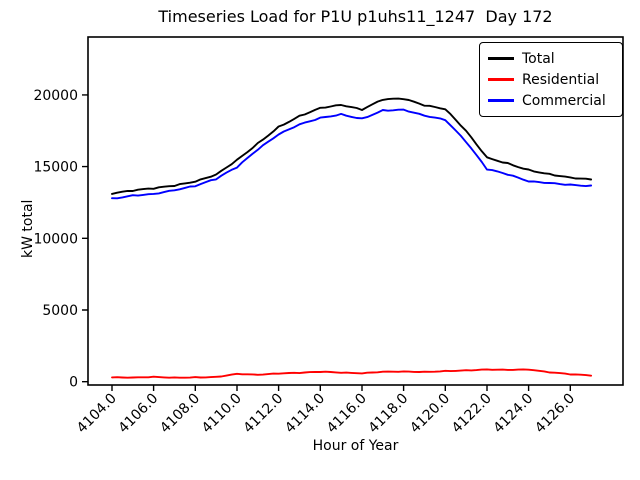 The image size is (640, 480). What do you see at coordinates (564, 100) in the screenshot?
I see `legend-label: Commercial` at bounding box center [564, 100].